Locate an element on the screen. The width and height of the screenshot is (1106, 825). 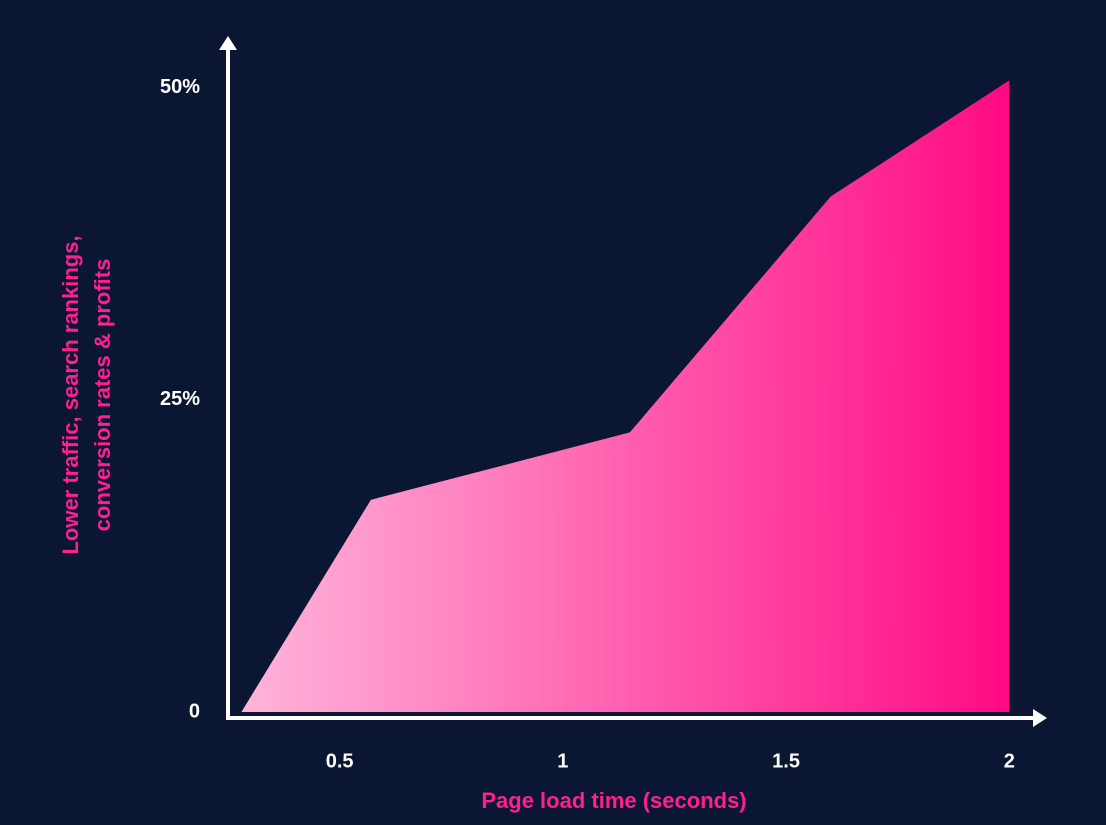
x-tick-label: 0.5 is located at coordinates (340, 761).